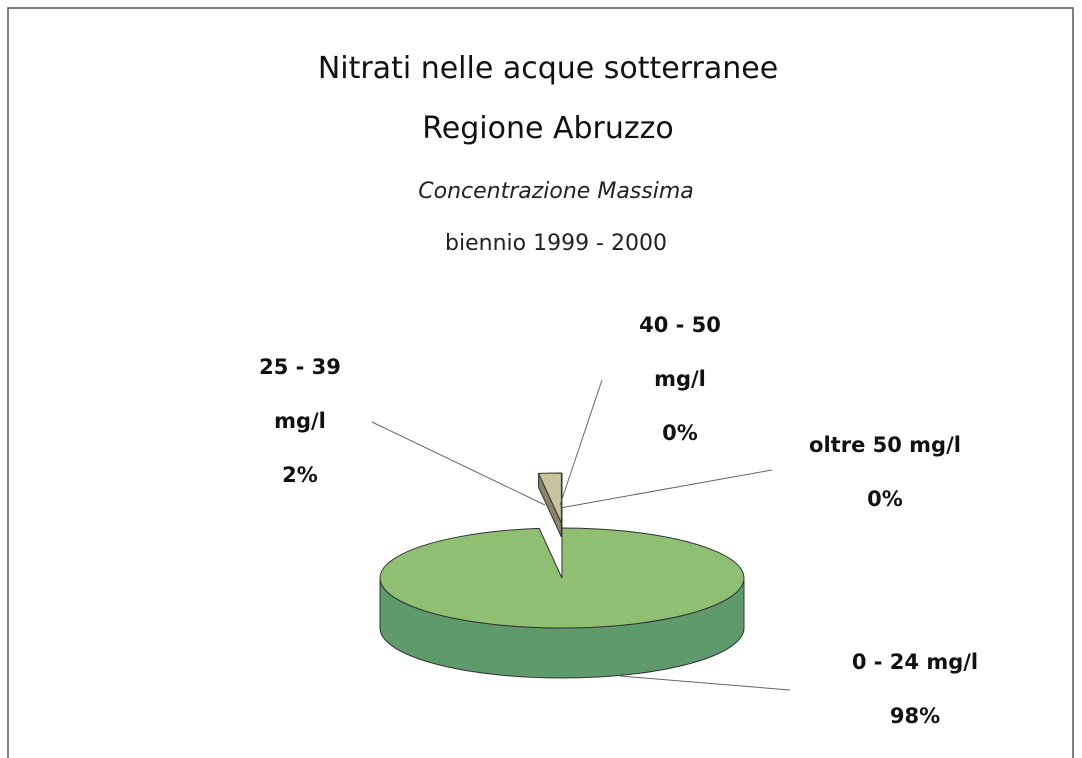 The width and height of the screenshot is (1082, 758). What do you see at coordinates (680, 352) in the screenshot?
I see `slice-label: 40 - 50 mg/l` at bounding box center [680, 352].